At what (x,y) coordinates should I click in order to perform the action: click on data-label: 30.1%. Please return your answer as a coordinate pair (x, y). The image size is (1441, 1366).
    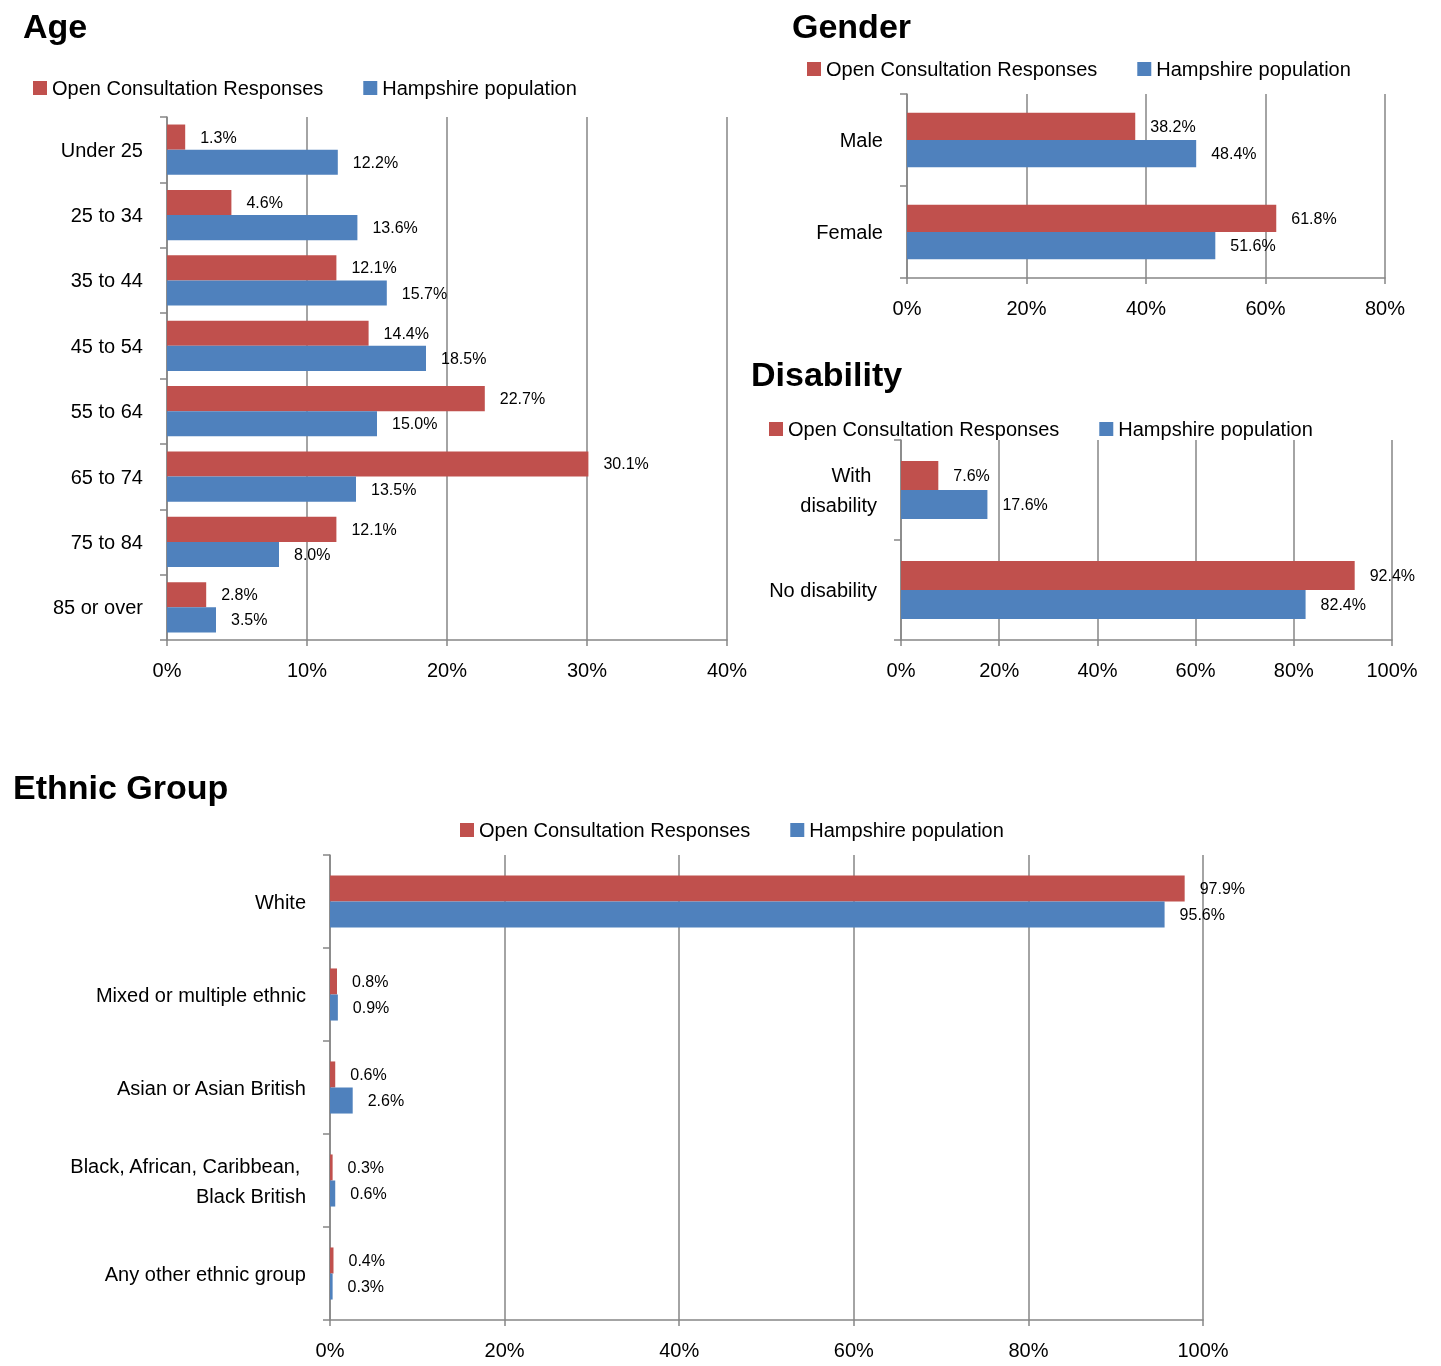
    Looking at the image, I should click on (626, 464).